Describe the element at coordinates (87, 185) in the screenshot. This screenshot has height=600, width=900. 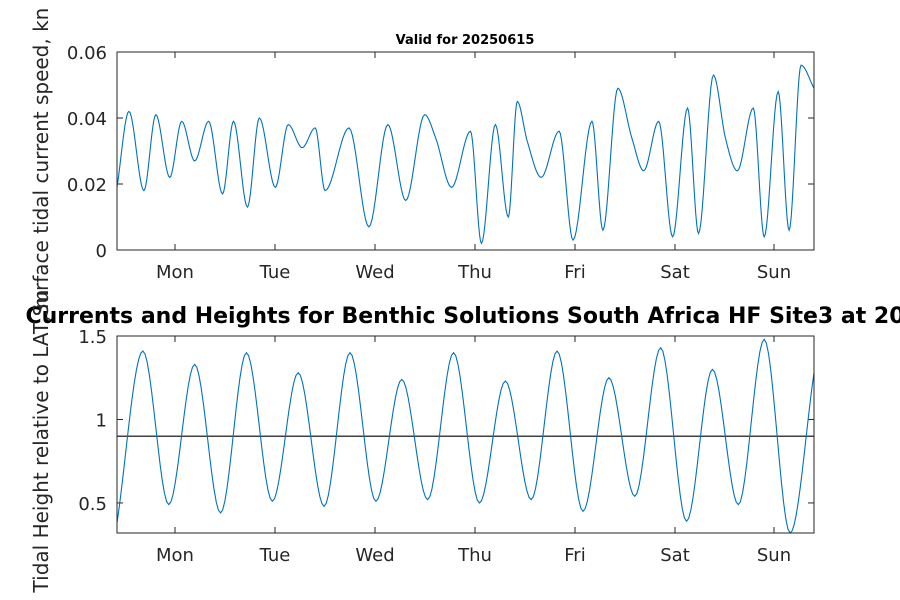
I see `y-tick-label: 0.02` at that location.